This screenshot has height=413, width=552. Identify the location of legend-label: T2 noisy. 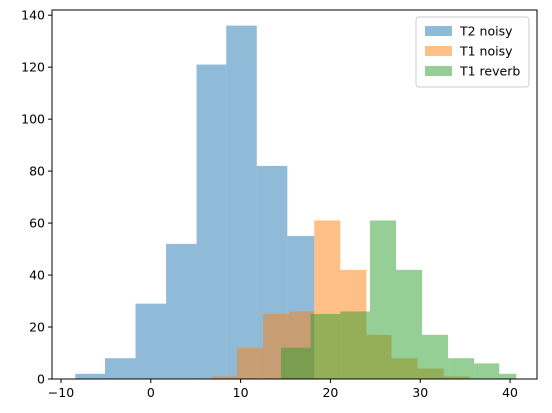
(486, 31).